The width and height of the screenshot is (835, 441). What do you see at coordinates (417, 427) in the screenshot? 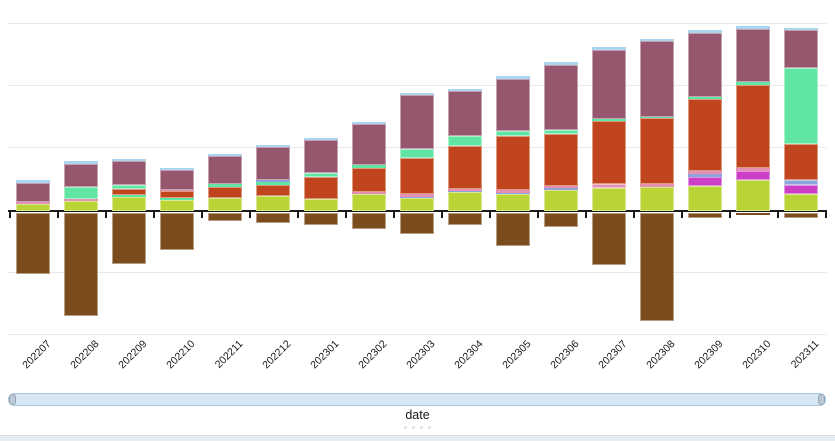
I see `drag-handle-dots` at bounding box center [417, 427].